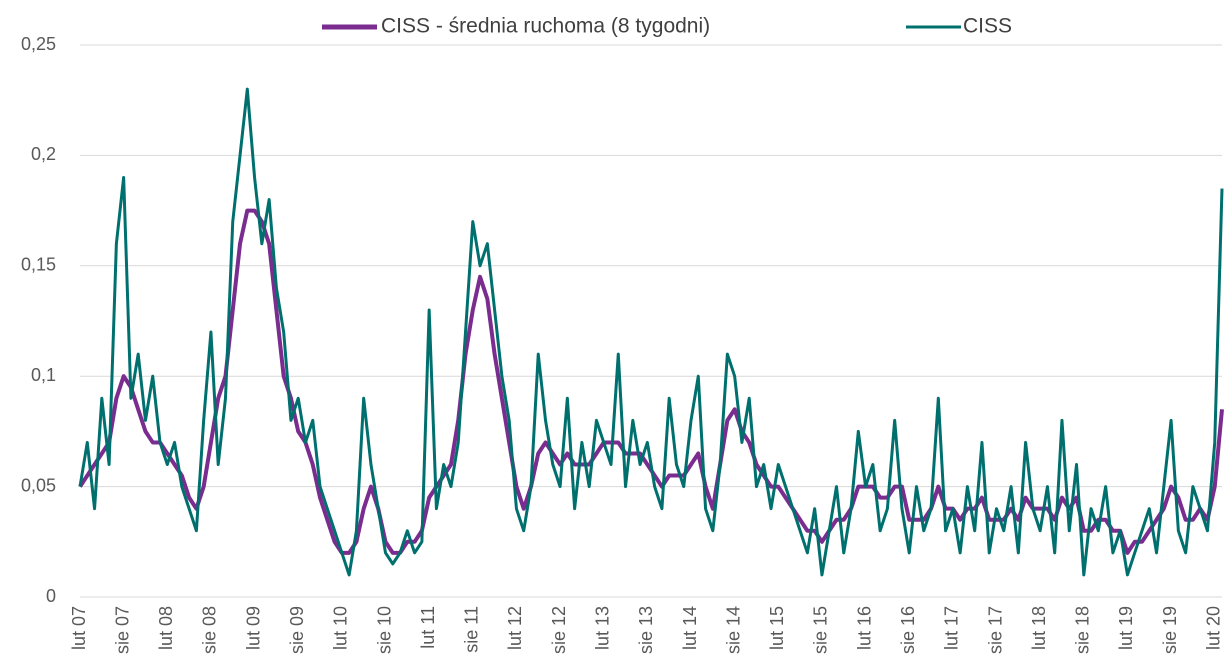 This screenshot has width=1224, height=671. Describe the element at coordinates (341, 628) in the screenshot. I see `x-tick-label: lut 10` at that location.